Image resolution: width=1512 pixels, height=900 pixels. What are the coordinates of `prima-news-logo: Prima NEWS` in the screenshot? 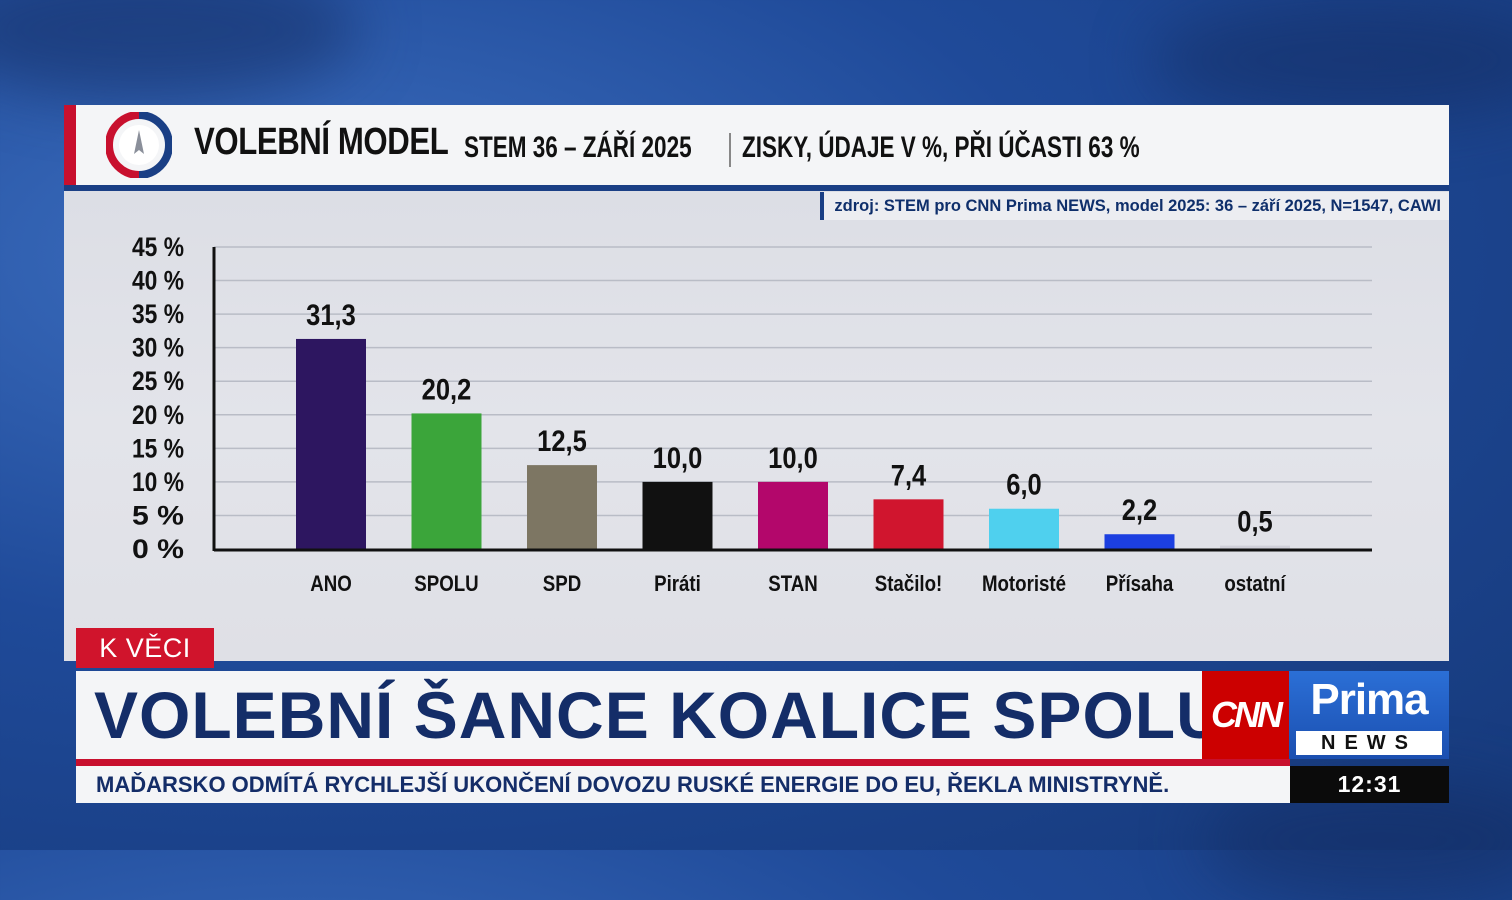 It's located at (1369, 715).